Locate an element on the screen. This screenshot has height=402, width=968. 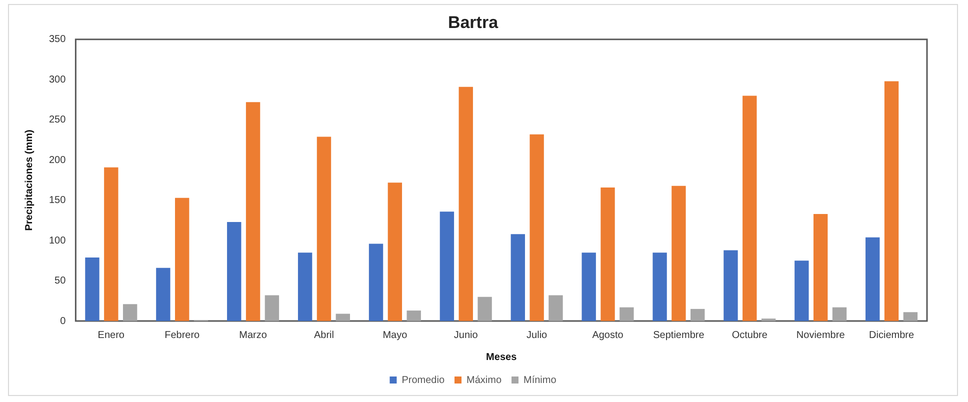
x-tick-label: Septiembre is located at coordinates (679, 335).